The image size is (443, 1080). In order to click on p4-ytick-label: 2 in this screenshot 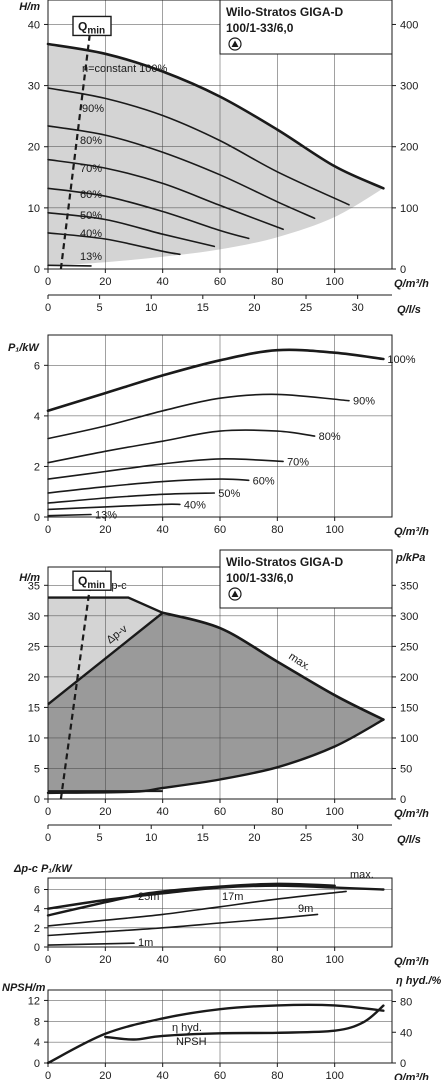, I will do `click(37, 929)`.